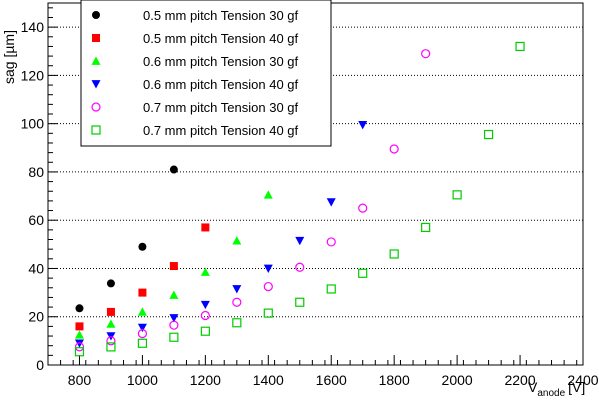  Describe the element at coordinates (268, 313) in the screenshot. I see `data-point-s5-p6` at that location.